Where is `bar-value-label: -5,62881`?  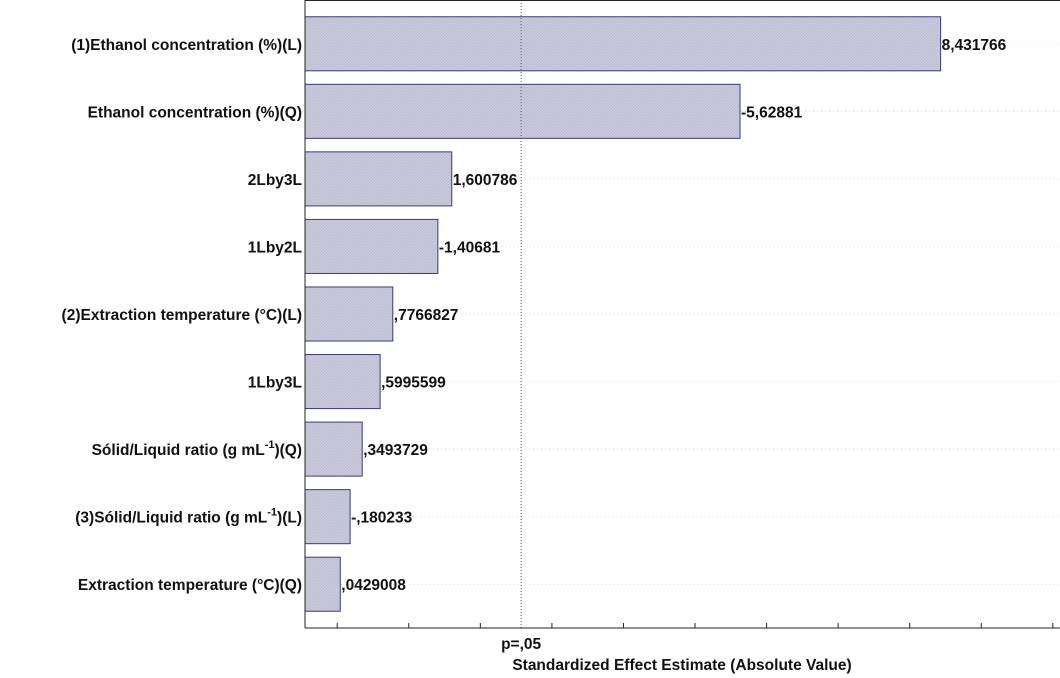 bar-value-label: -5,62881 is located at coordinates (772, 112).